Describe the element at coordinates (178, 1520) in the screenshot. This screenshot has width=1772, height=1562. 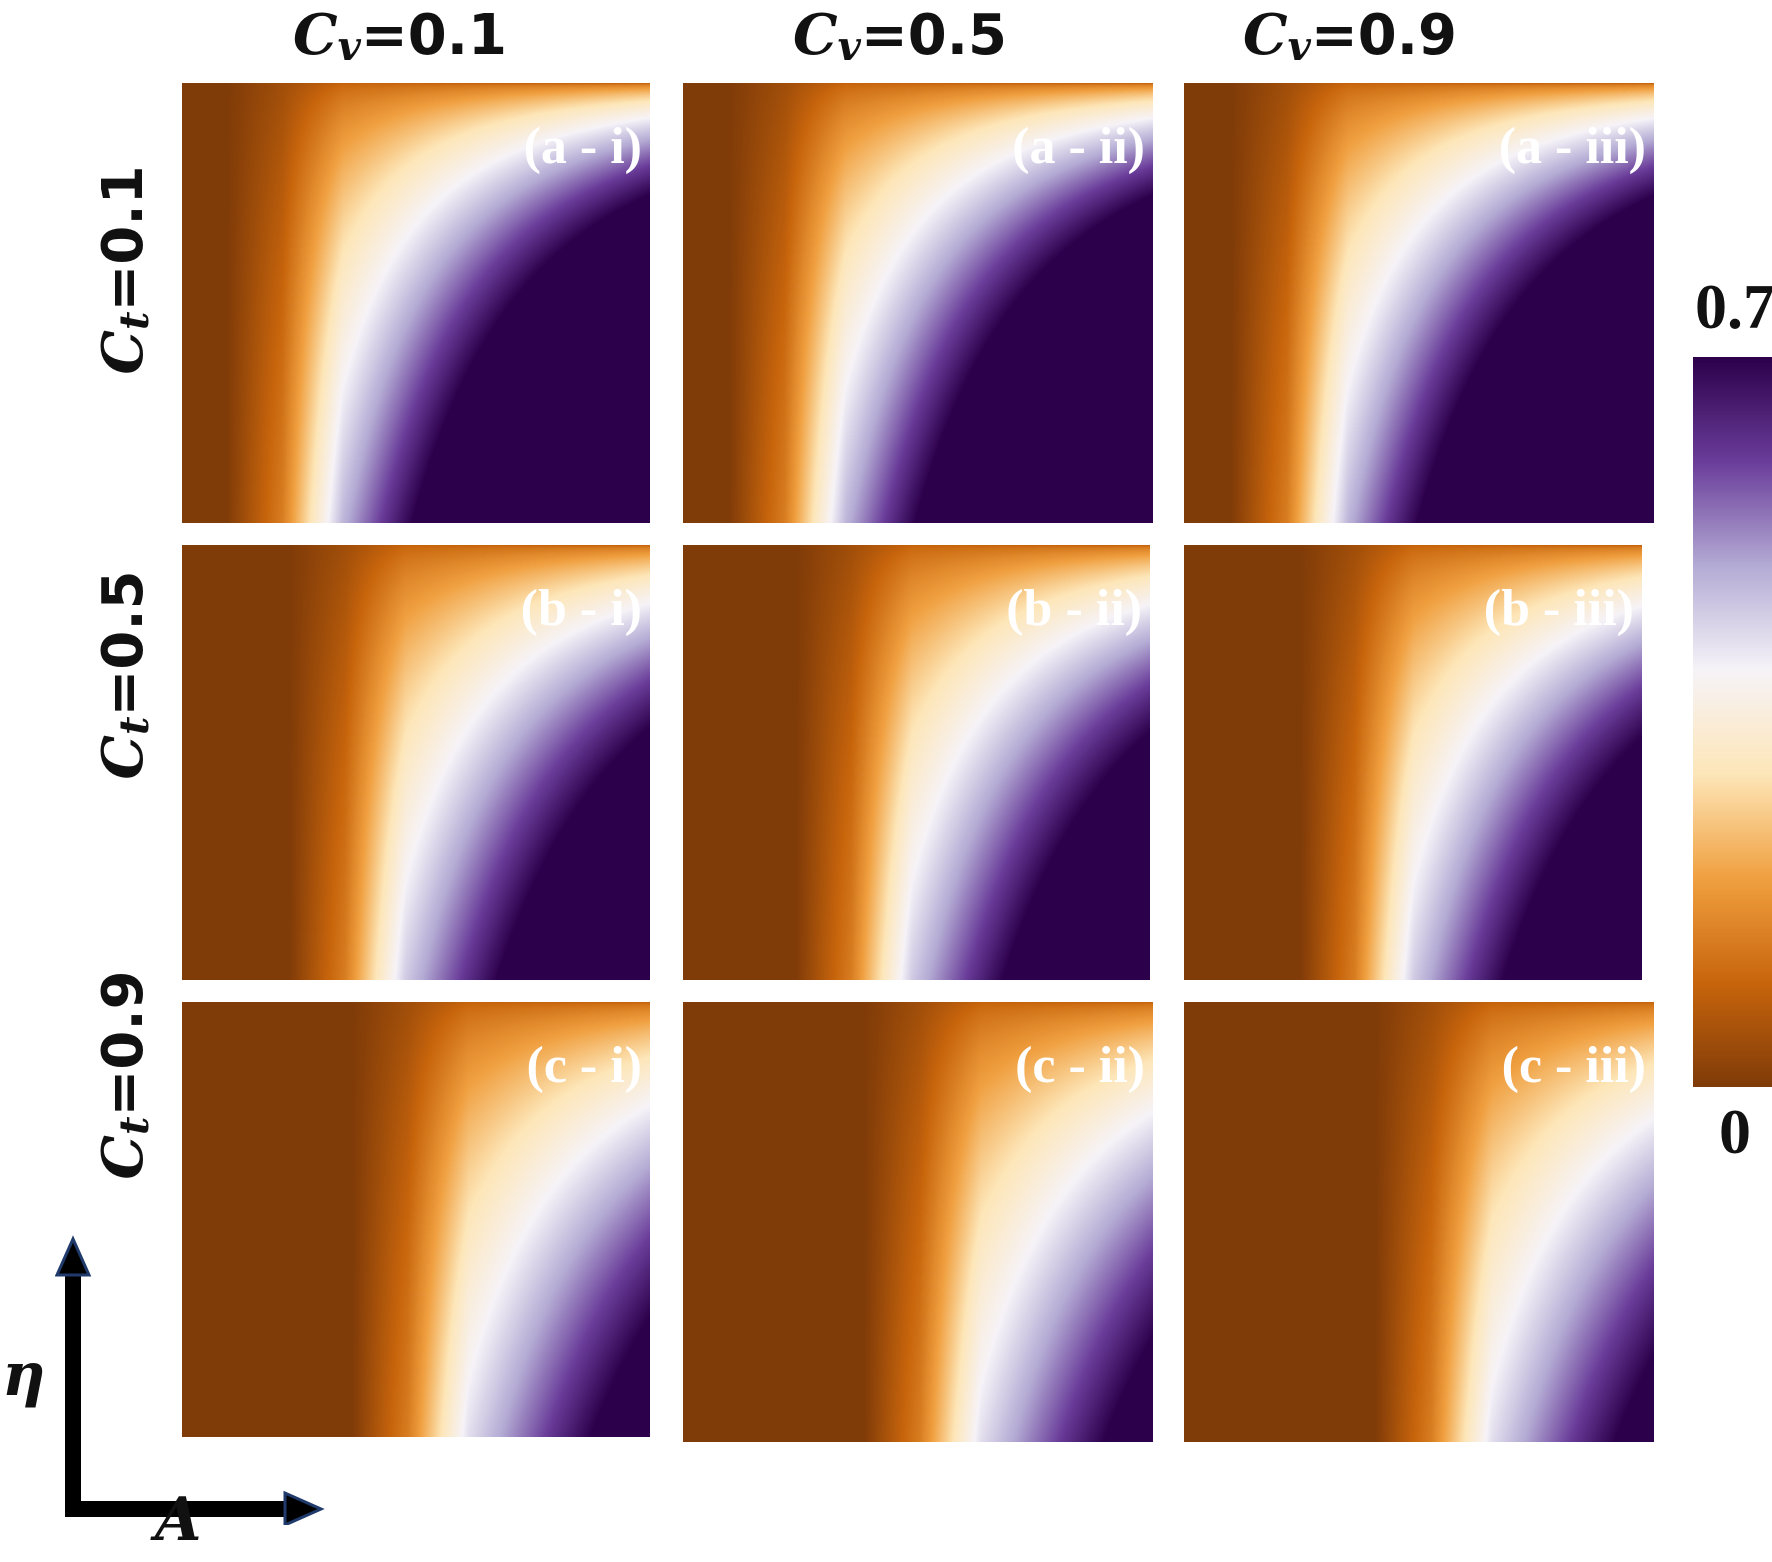
I see `x-axis-label: A` at that location.